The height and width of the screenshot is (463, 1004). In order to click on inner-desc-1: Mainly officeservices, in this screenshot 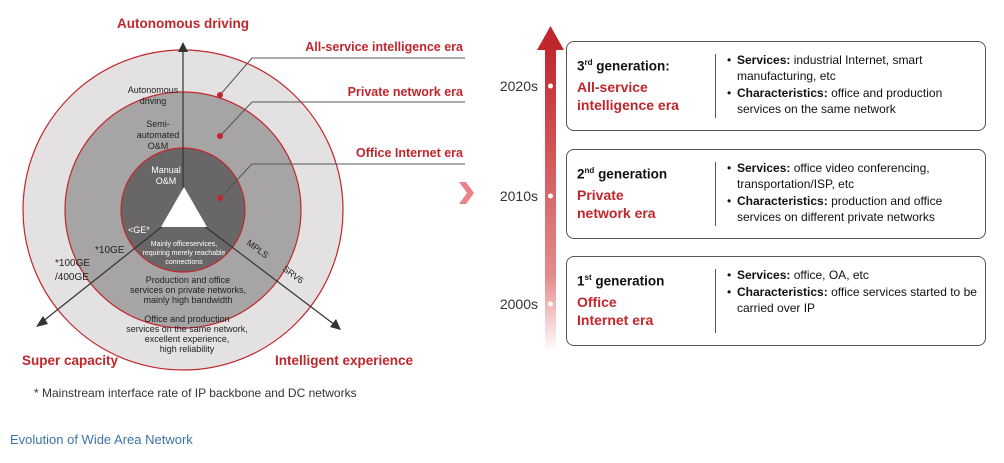, I will do `click(184, 244)`.